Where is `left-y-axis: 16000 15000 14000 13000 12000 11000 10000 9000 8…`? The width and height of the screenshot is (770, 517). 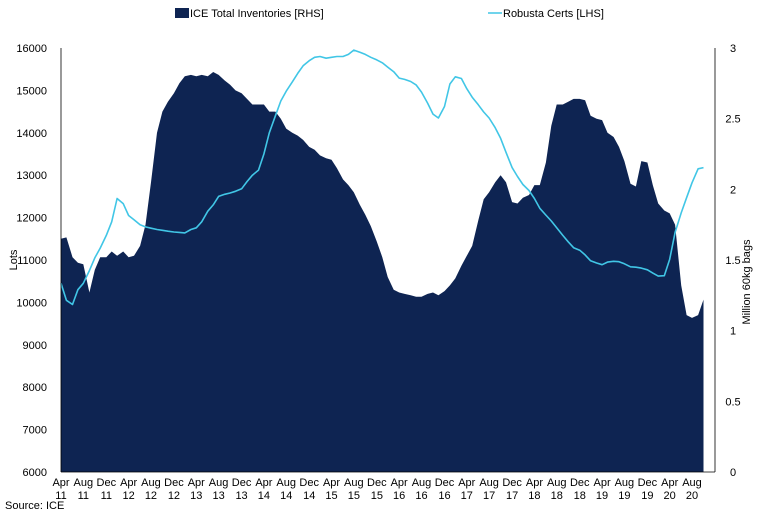 left-y-axis: 16000 15000 14000 13000 12000 11000 10000 9000 8… is located at coordinates (31, 261).